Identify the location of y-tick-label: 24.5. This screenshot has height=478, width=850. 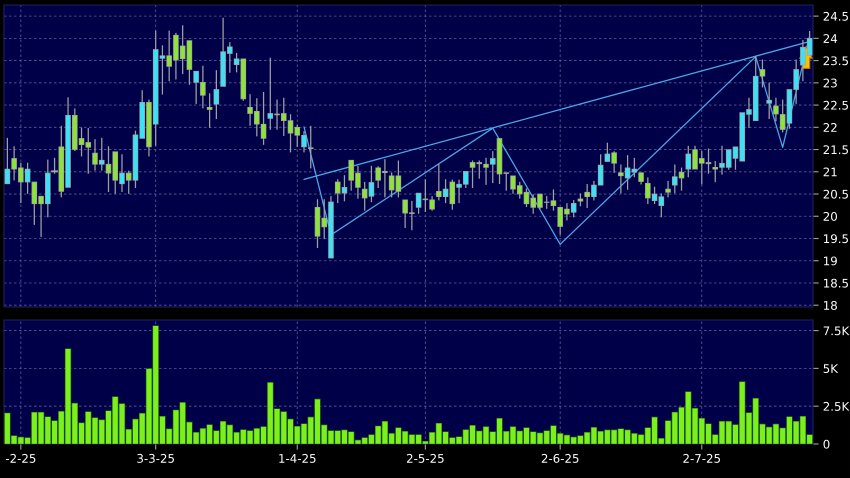
(836, 16).